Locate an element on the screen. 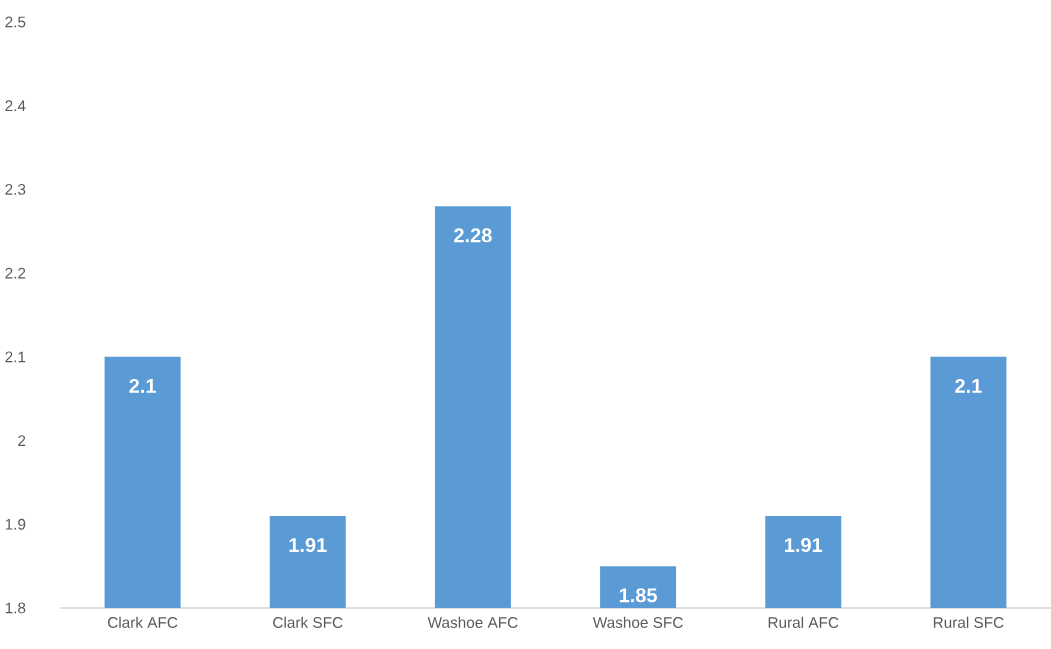 This screenshot has height=649, width=1051. x-tick-label: Washoe AFC is located at coordinates (472, 622).